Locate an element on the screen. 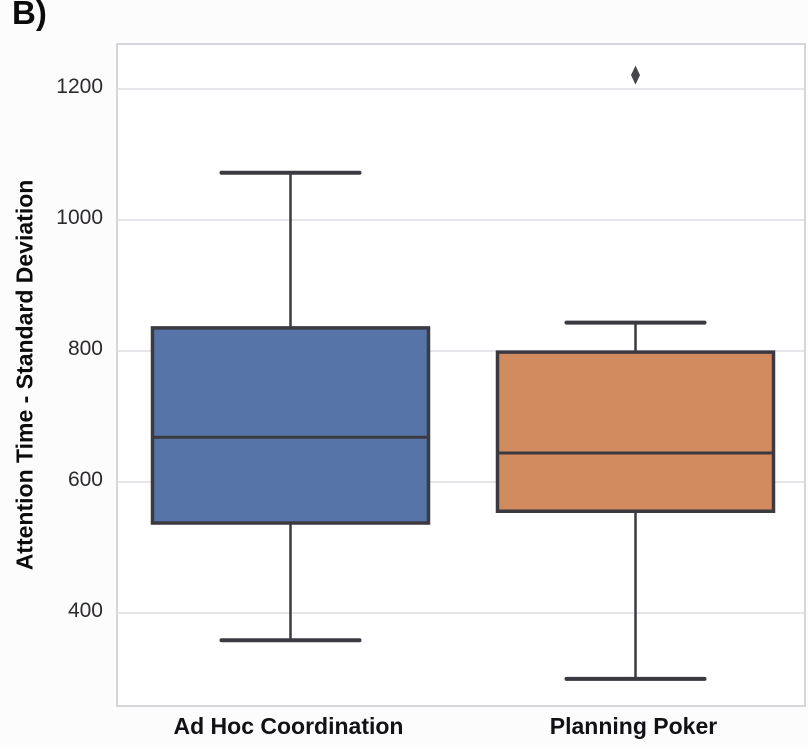 The height and width of the screenshot is (747, 808). y-tick-label-1200: 1200 is located at coordinates (79, 86).